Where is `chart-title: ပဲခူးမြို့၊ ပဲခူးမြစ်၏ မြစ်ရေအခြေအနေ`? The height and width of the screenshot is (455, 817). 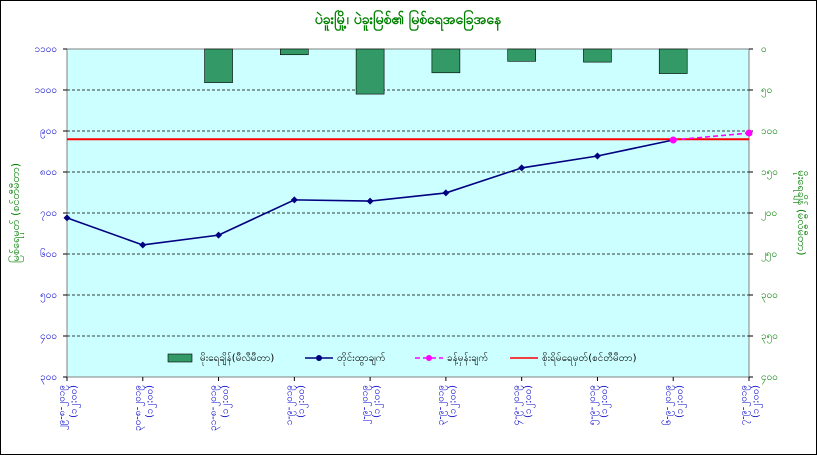 chart-title: ပဲခူးမြို့၊ ပဲခူးမြစ်၏ မြစ်ရေအခြေအနေ is located at coordinates (408, 20).